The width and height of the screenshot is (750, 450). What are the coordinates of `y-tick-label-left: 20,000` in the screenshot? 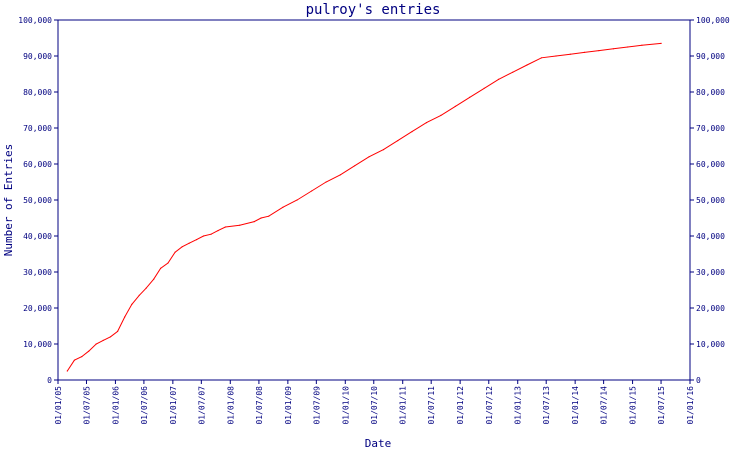 It's located at (37, 308).